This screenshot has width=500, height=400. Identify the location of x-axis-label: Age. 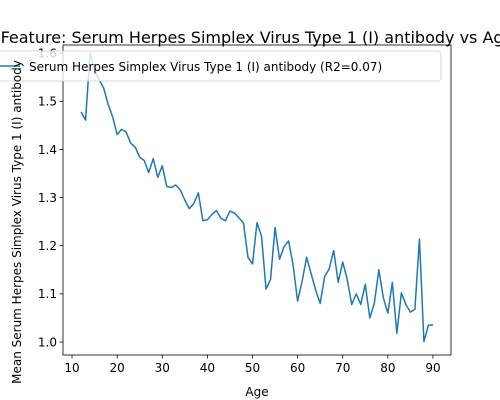
(256, 392).